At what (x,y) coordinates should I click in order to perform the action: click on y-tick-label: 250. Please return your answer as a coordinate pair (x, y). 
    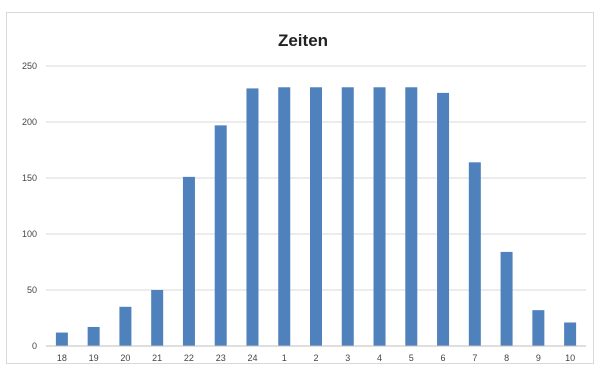
    Looking at the image, I should click on (29, 66).